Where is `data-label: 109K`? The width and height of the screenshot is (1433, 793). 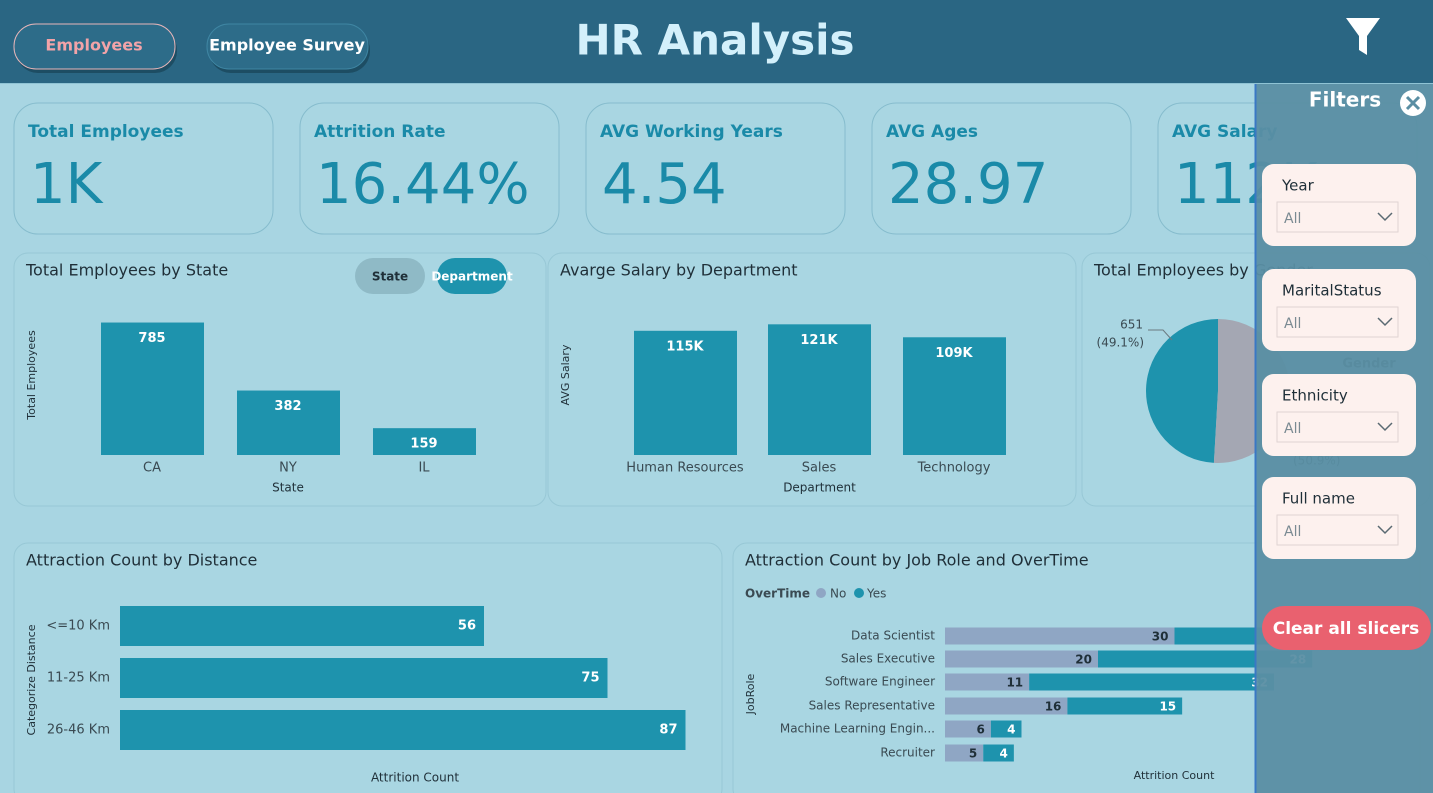 data-label: 109K is located at coordinates (954, 353).